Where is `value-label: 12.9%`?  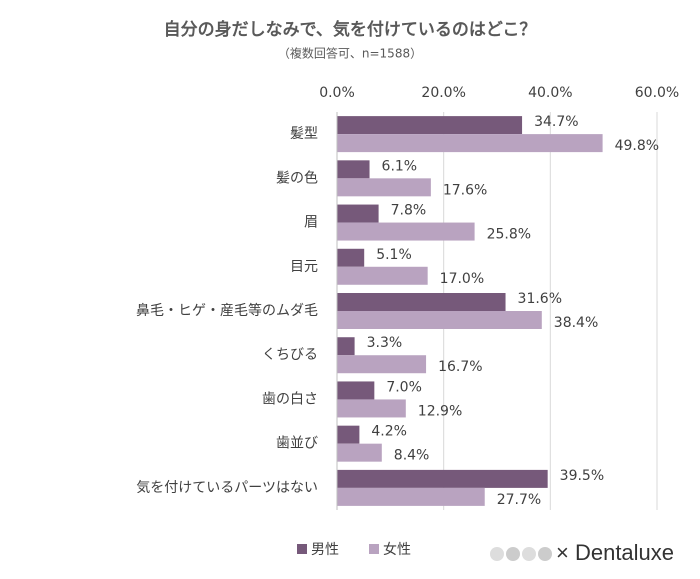
value-label: 12.9% is located at coordinates (440, 411).